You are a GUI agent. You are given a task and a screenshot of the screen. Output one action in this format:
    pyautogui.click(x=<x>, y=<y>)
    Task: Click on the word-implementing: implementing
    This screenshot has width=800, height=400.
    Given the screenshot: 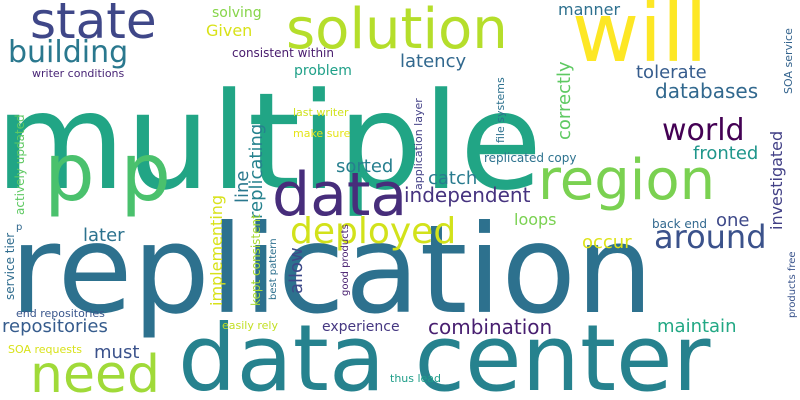 What is the action you would take?
    pyautogui.click(x=216, y=250)
    